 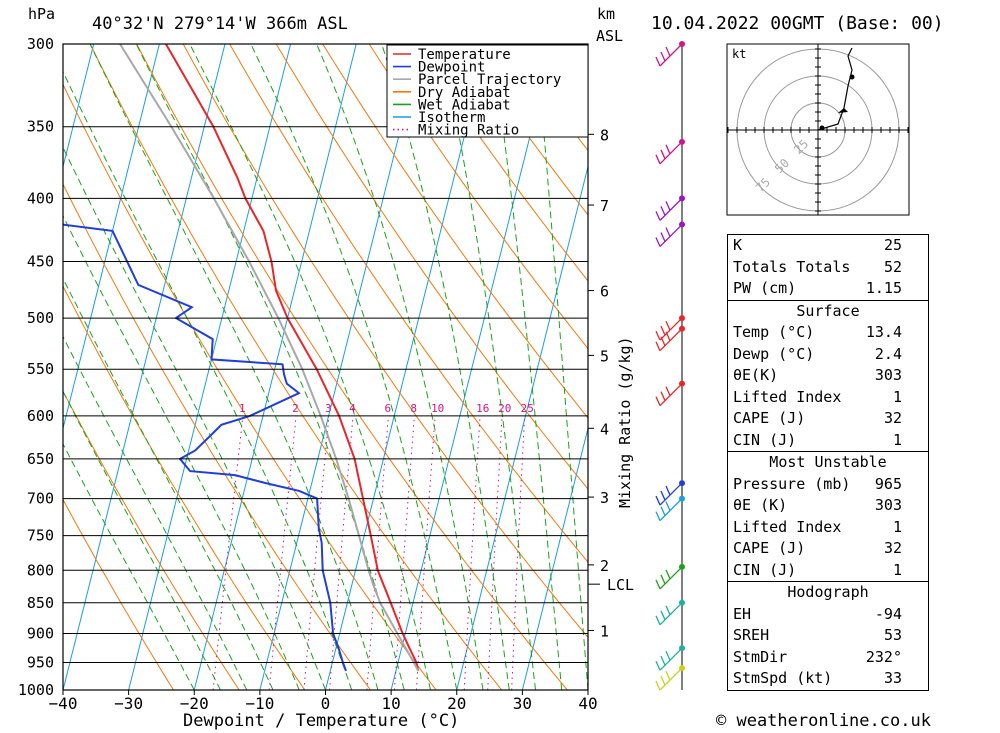 I want to click on temperature-tick-label: 10, so click(x=390, y=703).